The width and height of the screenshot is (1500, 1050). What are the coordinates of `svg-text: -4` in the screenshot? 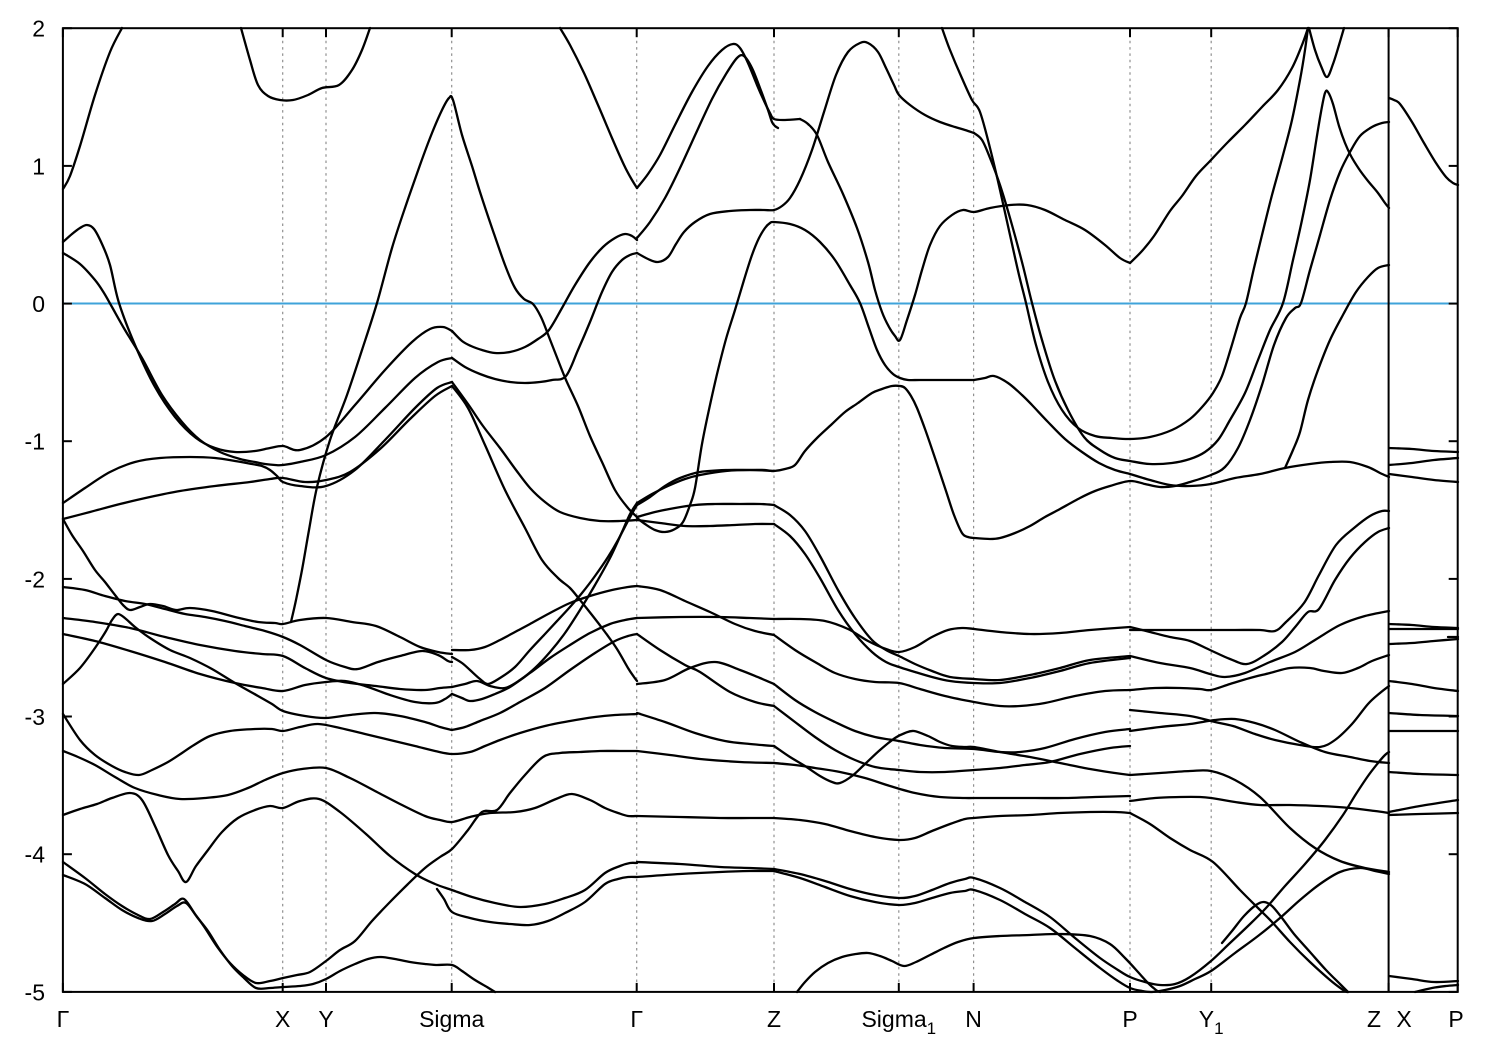 It's located at (35, 855).